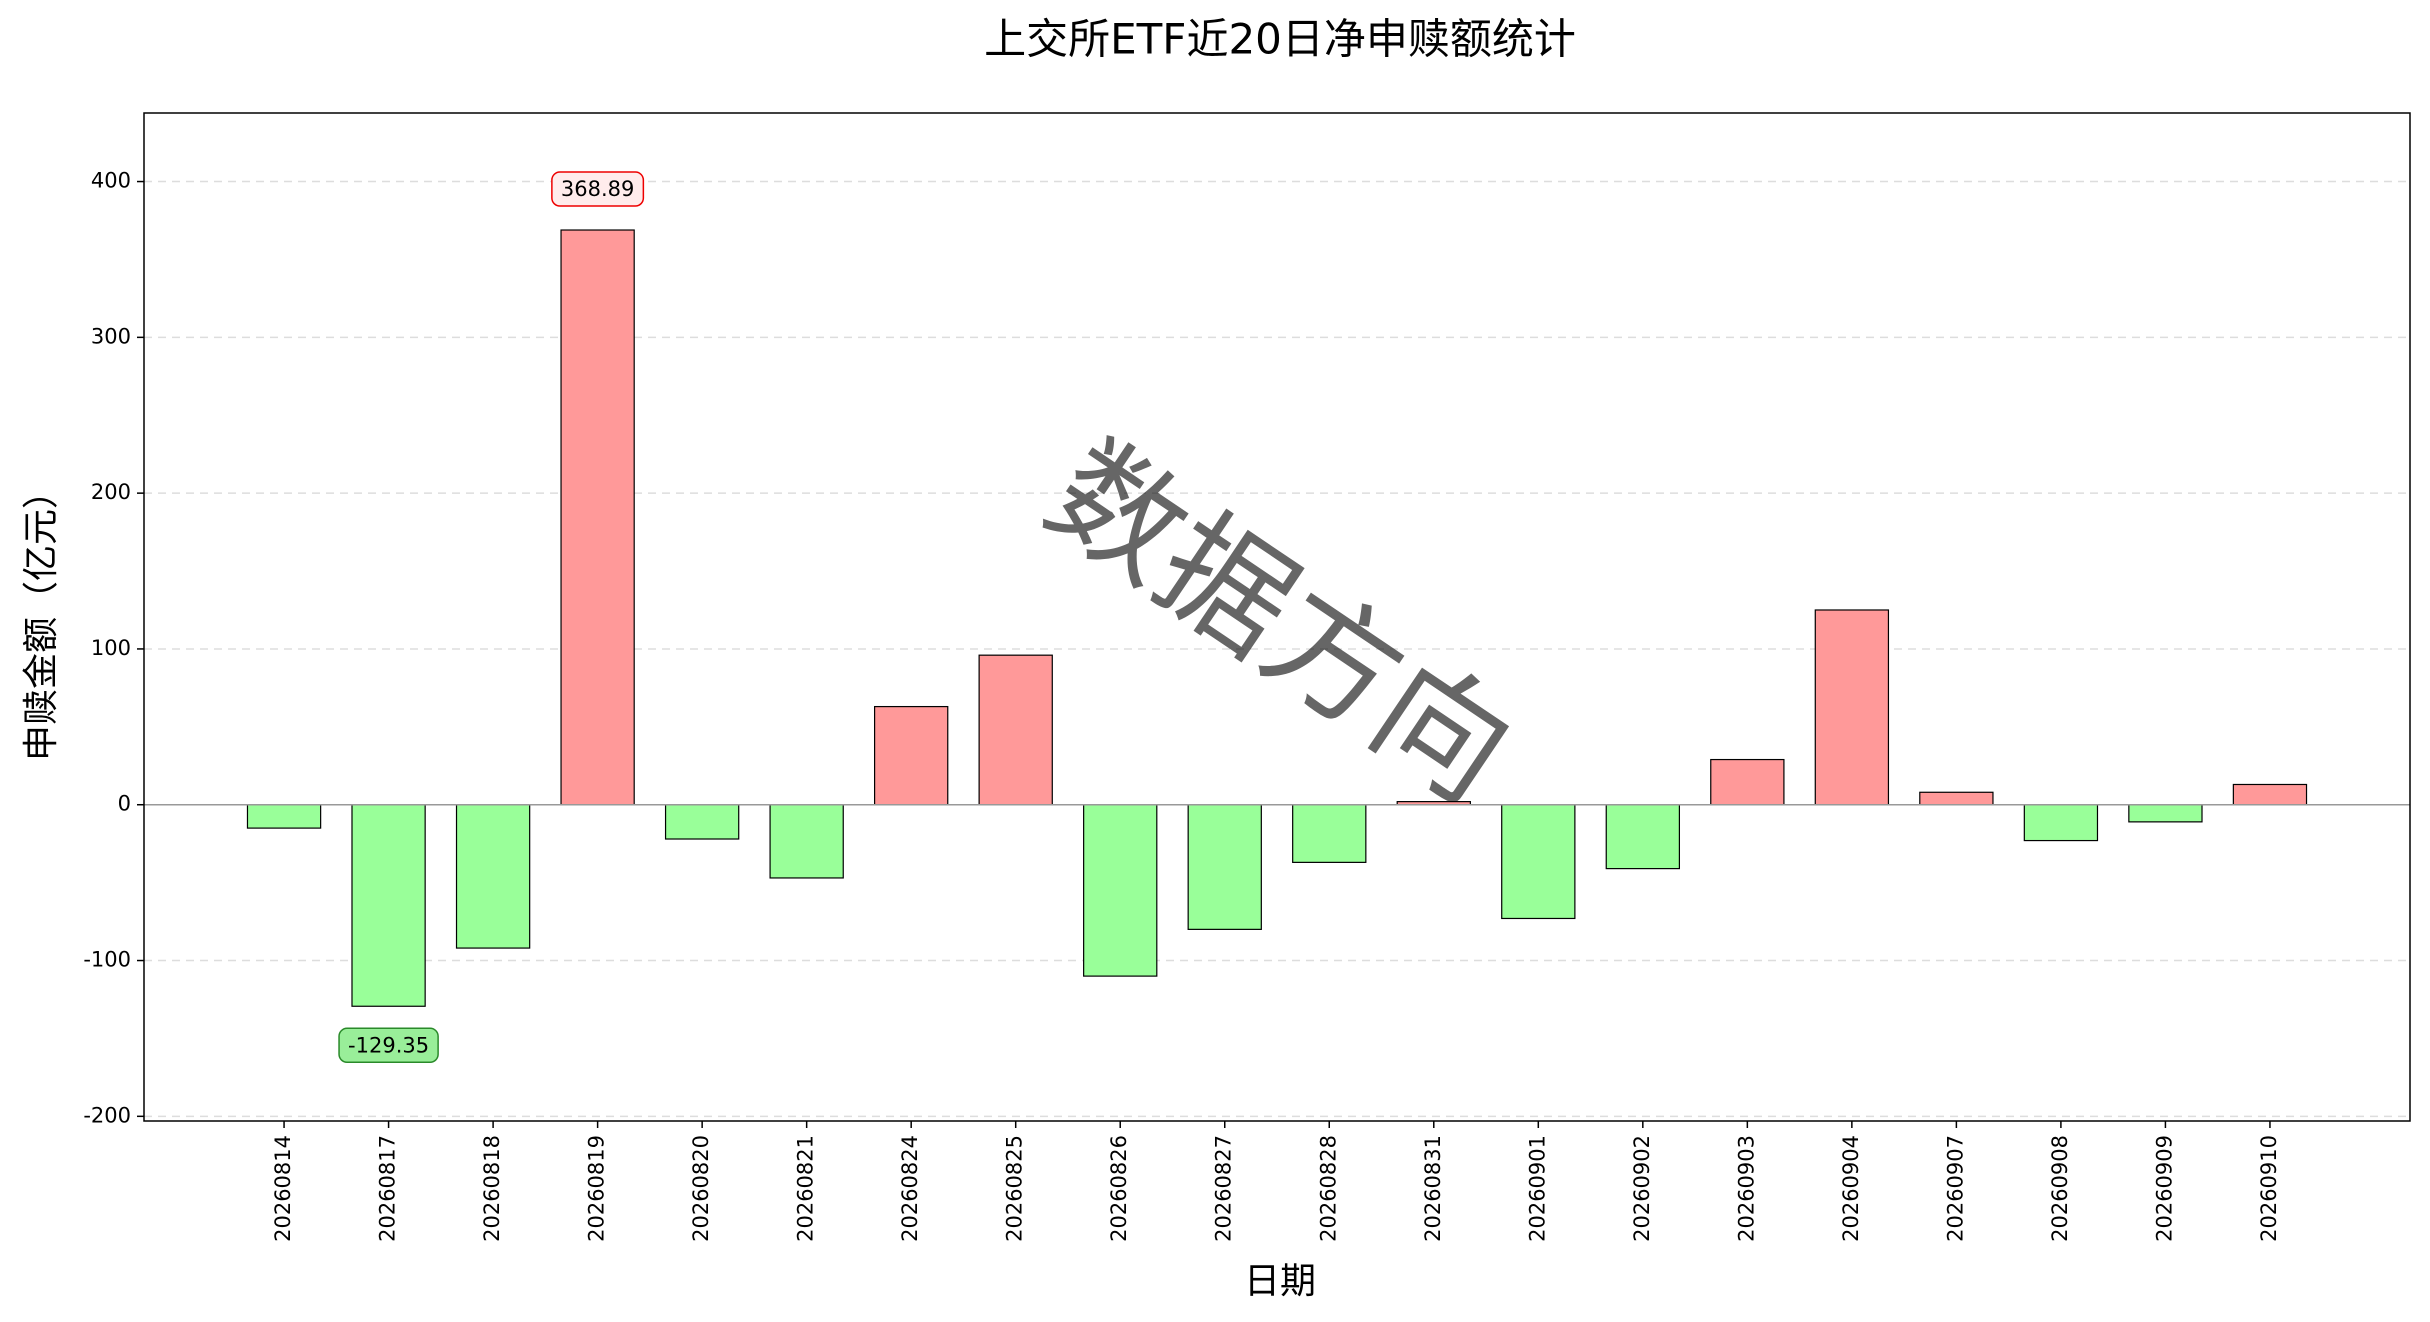 The image size is (2430, 1322). Describe the element at coordinates (1280, 39) in the screenshot. I see `chart-title: 上交所ETF近20日净申赎额统计` at that location.